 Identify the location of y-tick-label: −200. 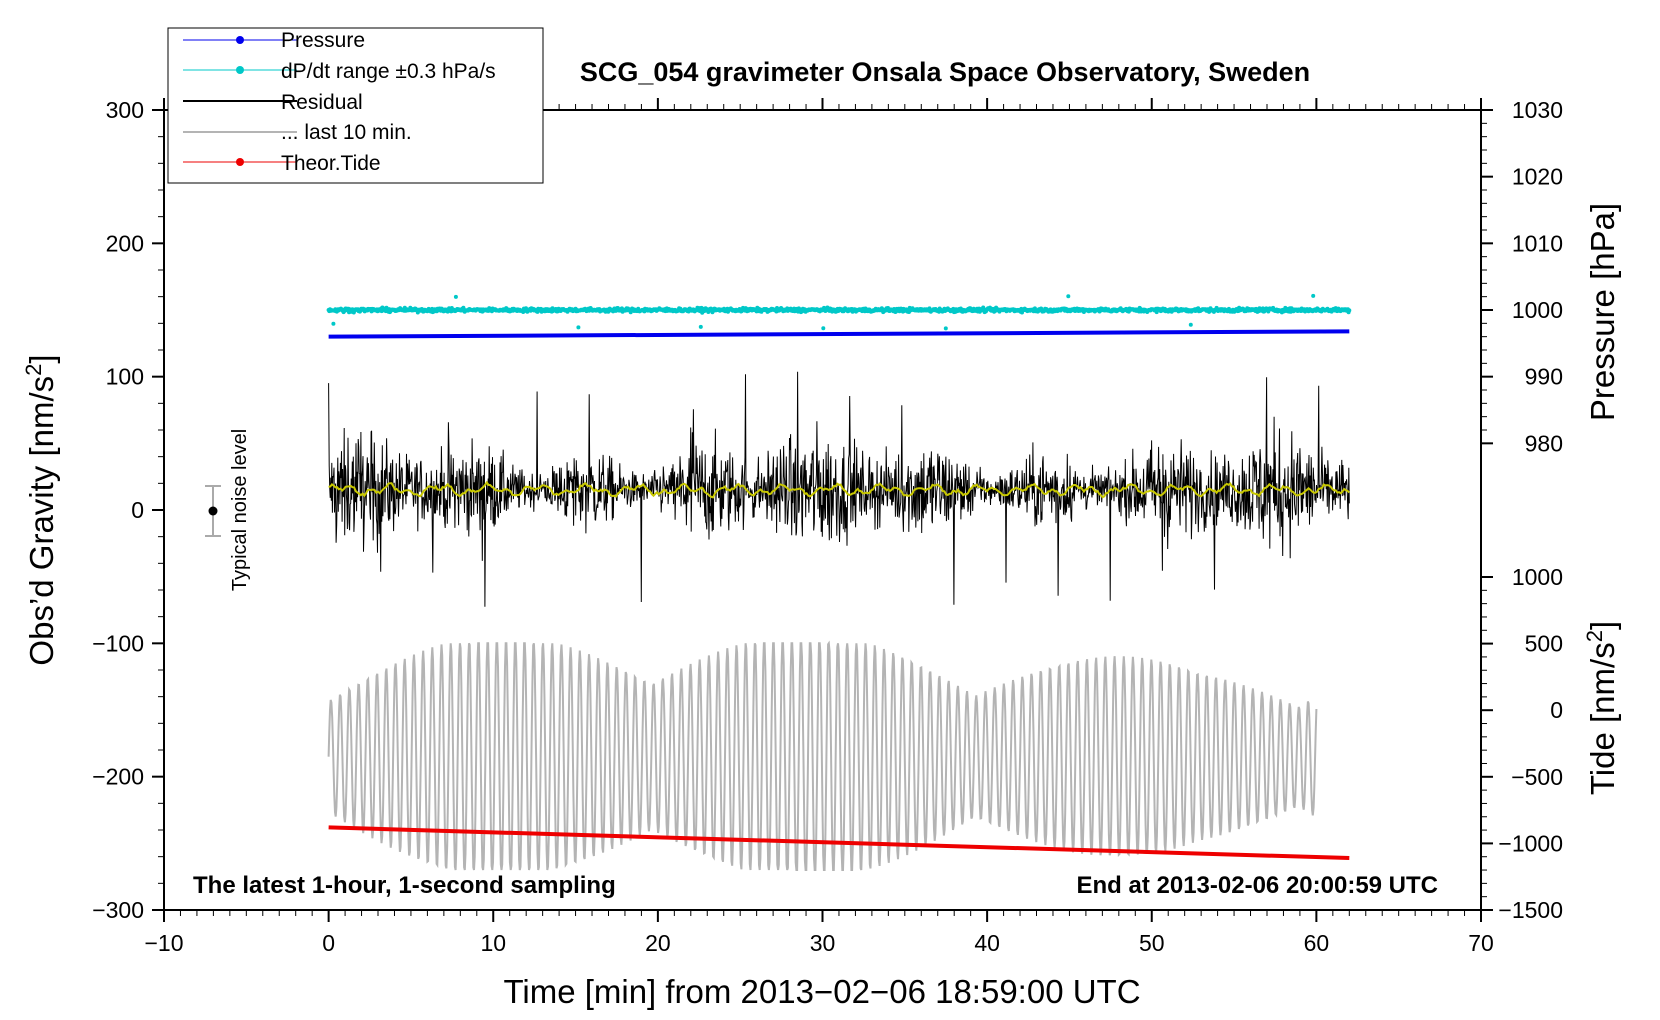
(118, 777).